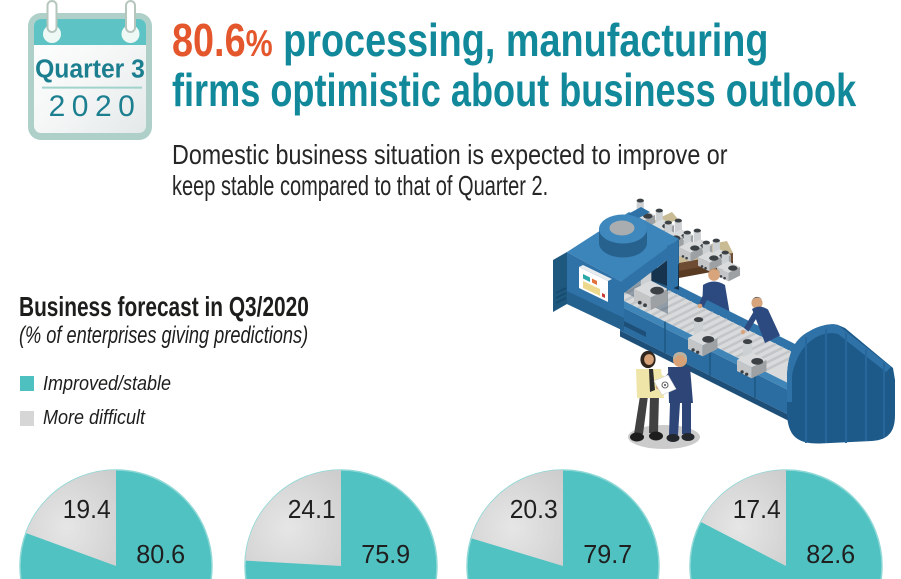 Image resolution: width=901 pixels, height=579 pixels. I want to click on svg-text: 19.4, so click(87, 509).